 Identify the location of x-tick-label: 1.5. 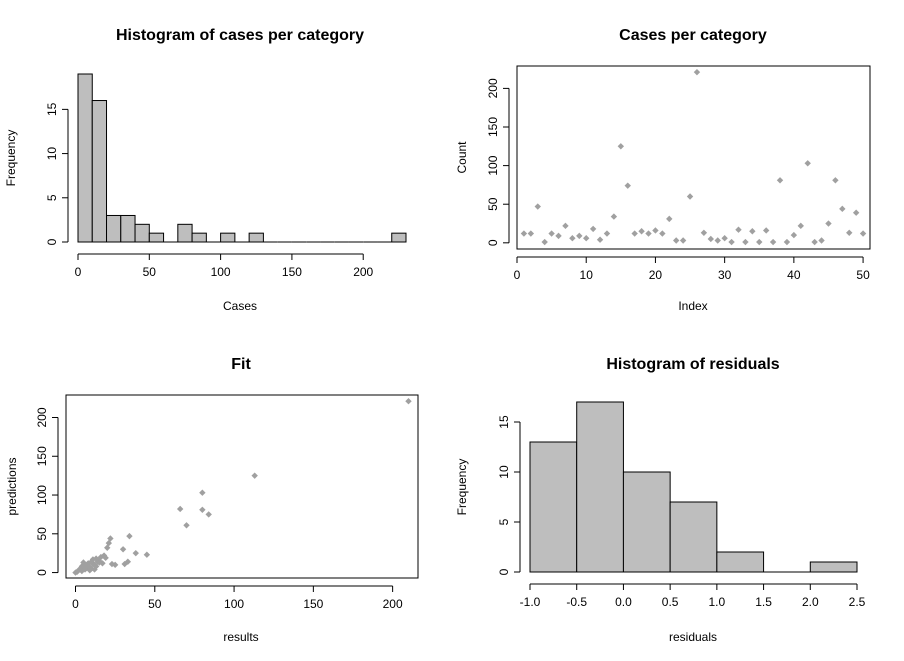
(763, 602).